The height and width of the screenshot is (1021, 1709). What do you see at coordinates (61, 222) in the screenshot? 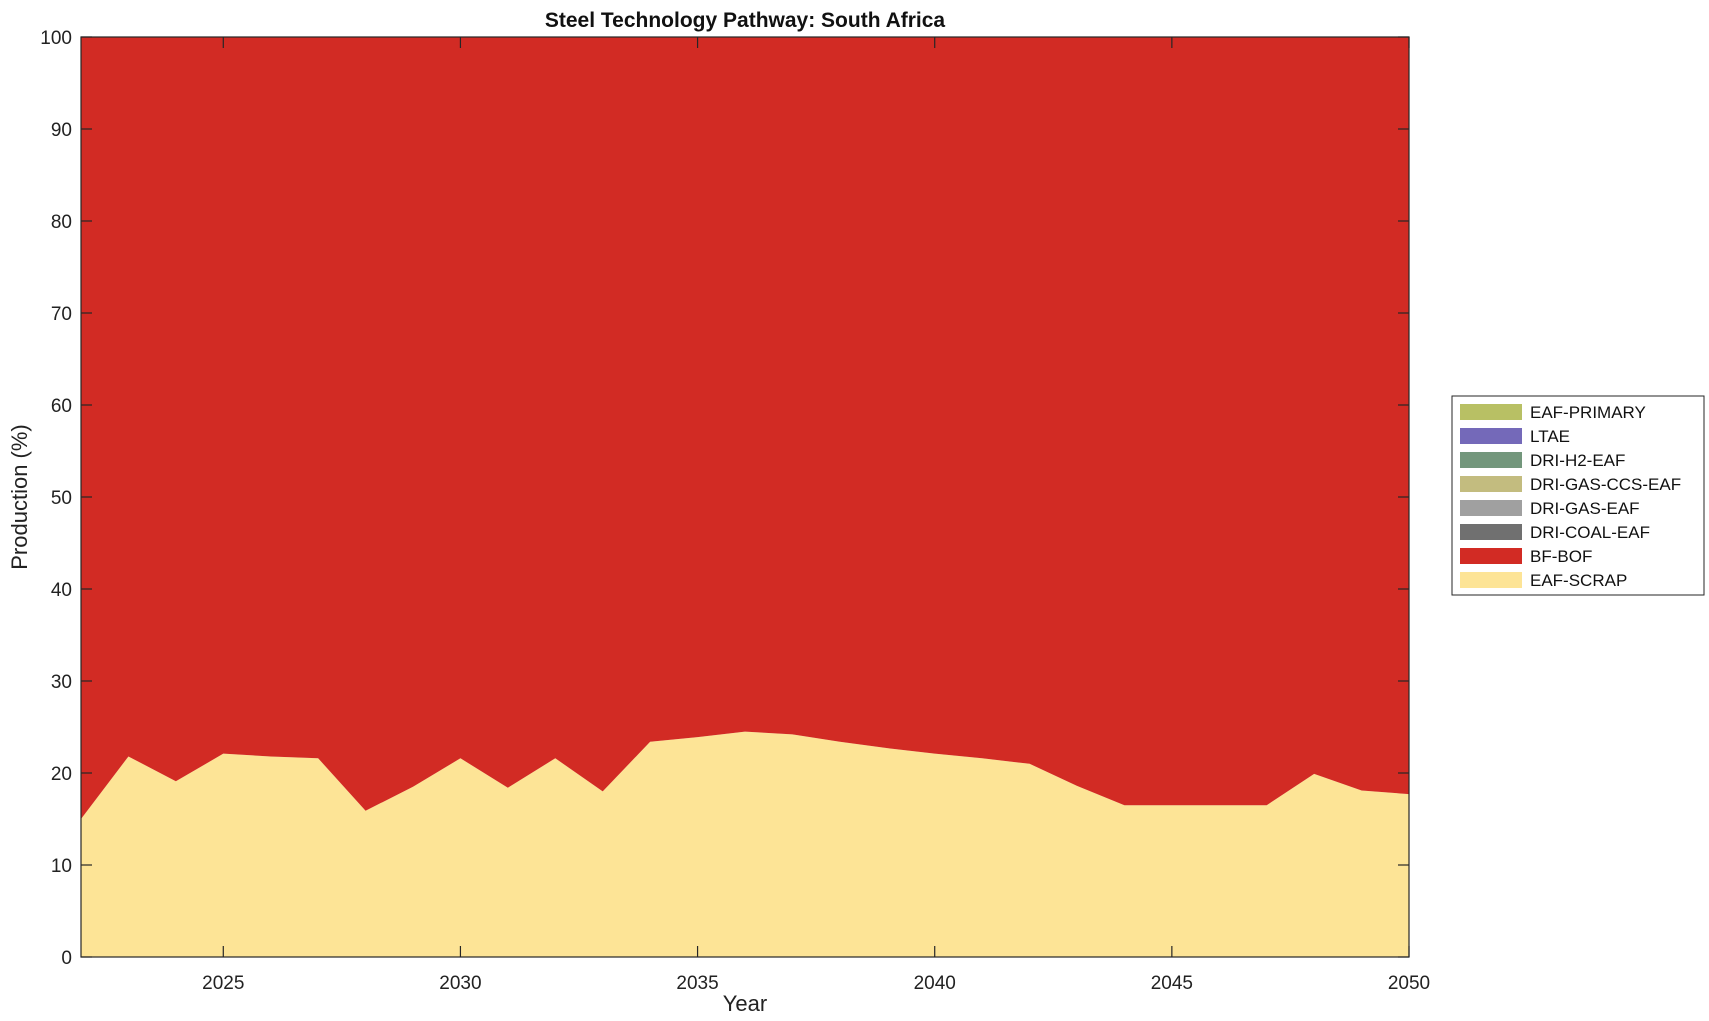
I see `y-tick-label: 80` at bounding box center [61, 222].